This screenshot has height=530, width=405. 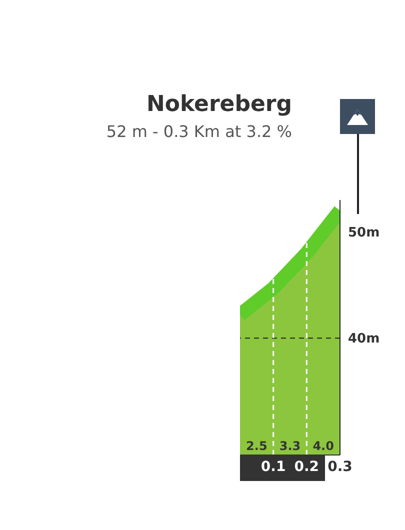 I want to click on x-tick-label: 0.3, so click(x=340, y=467).